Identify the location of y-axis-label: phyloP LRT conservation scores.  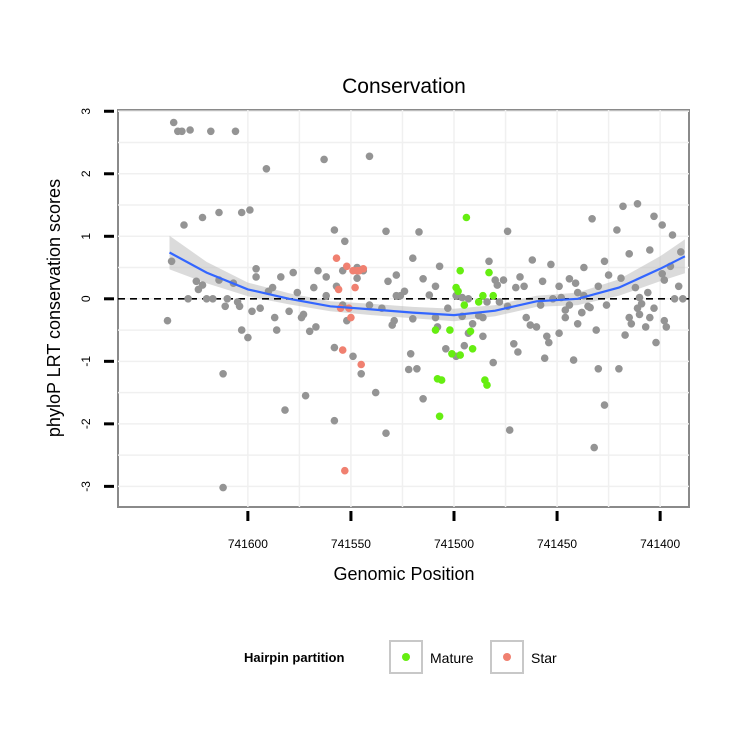
(54, 308).